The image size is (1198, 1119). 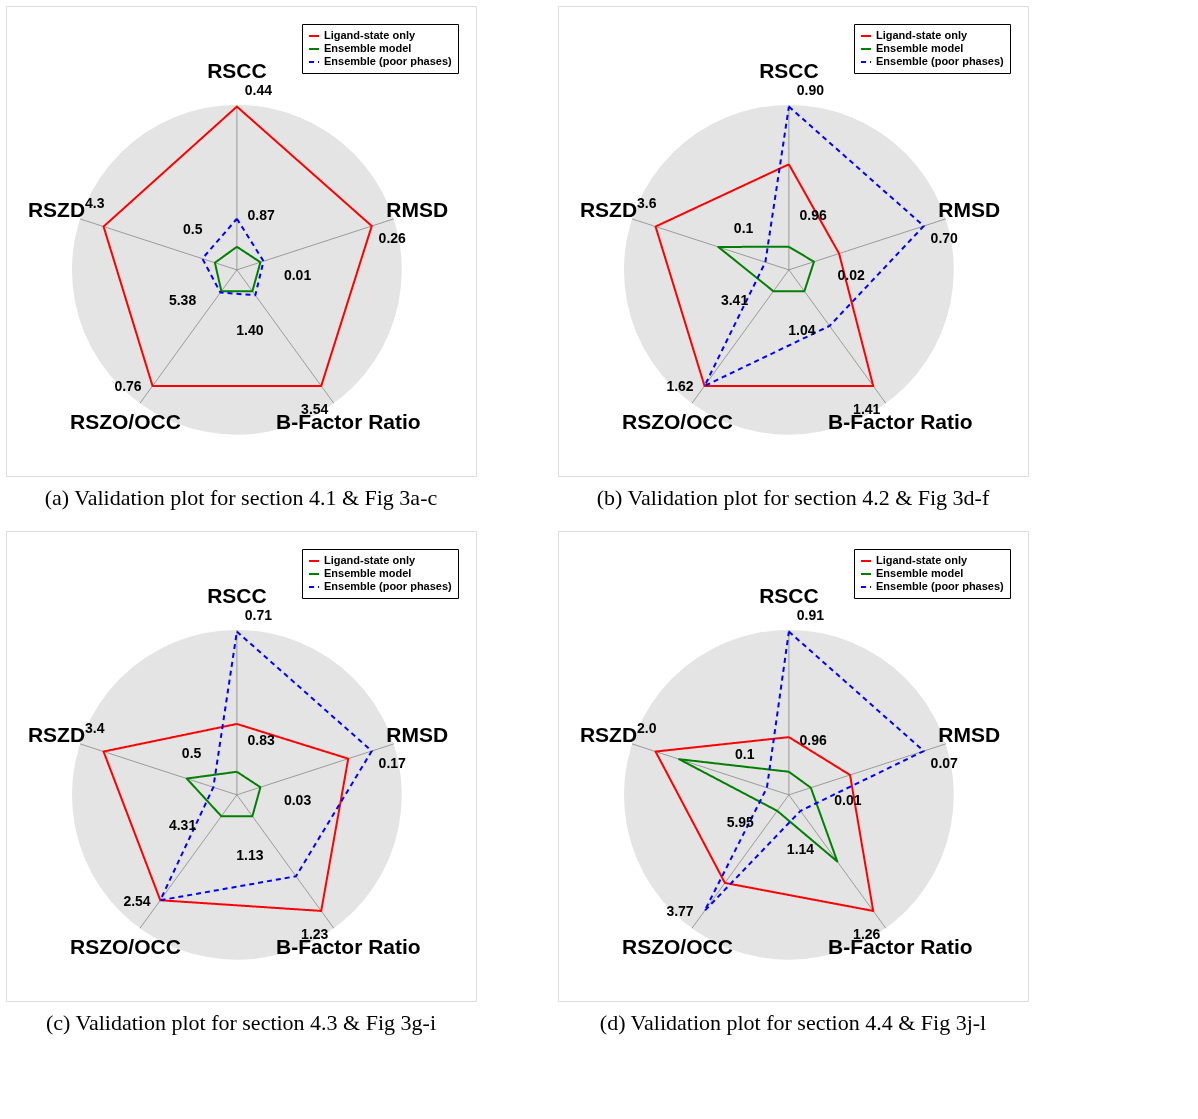 What do you see at coordinates (734, 300) in the screenshot?
I see `text: 3.41` at bounding box center [734, 300].